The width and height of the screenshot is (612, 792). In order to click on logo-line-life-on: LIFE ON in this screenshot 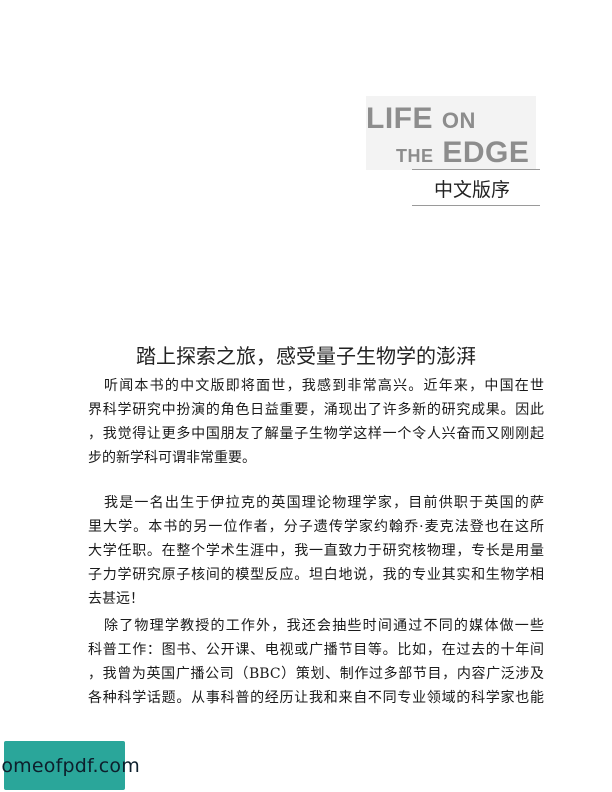, I will do `click(421, 119)`.